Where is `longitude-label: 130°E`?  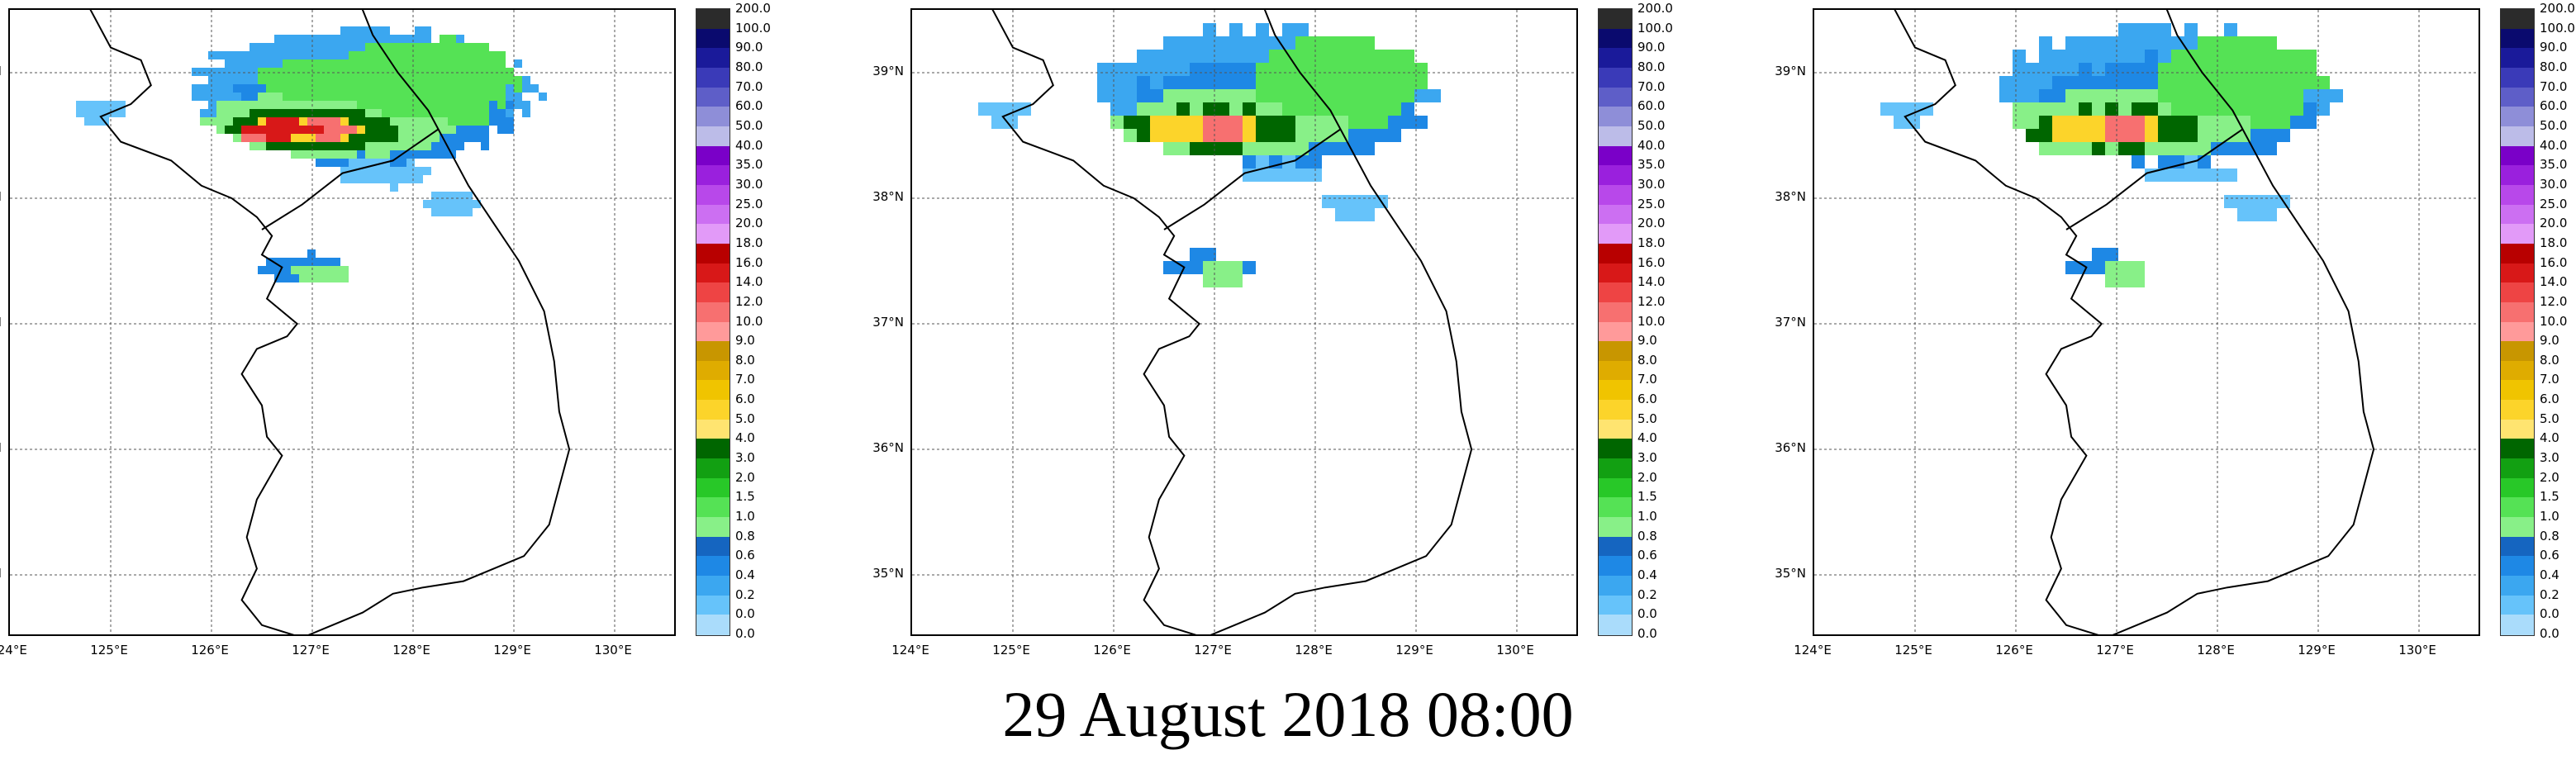 longitude-label: 130°E is located at coordinates (2417, 650).